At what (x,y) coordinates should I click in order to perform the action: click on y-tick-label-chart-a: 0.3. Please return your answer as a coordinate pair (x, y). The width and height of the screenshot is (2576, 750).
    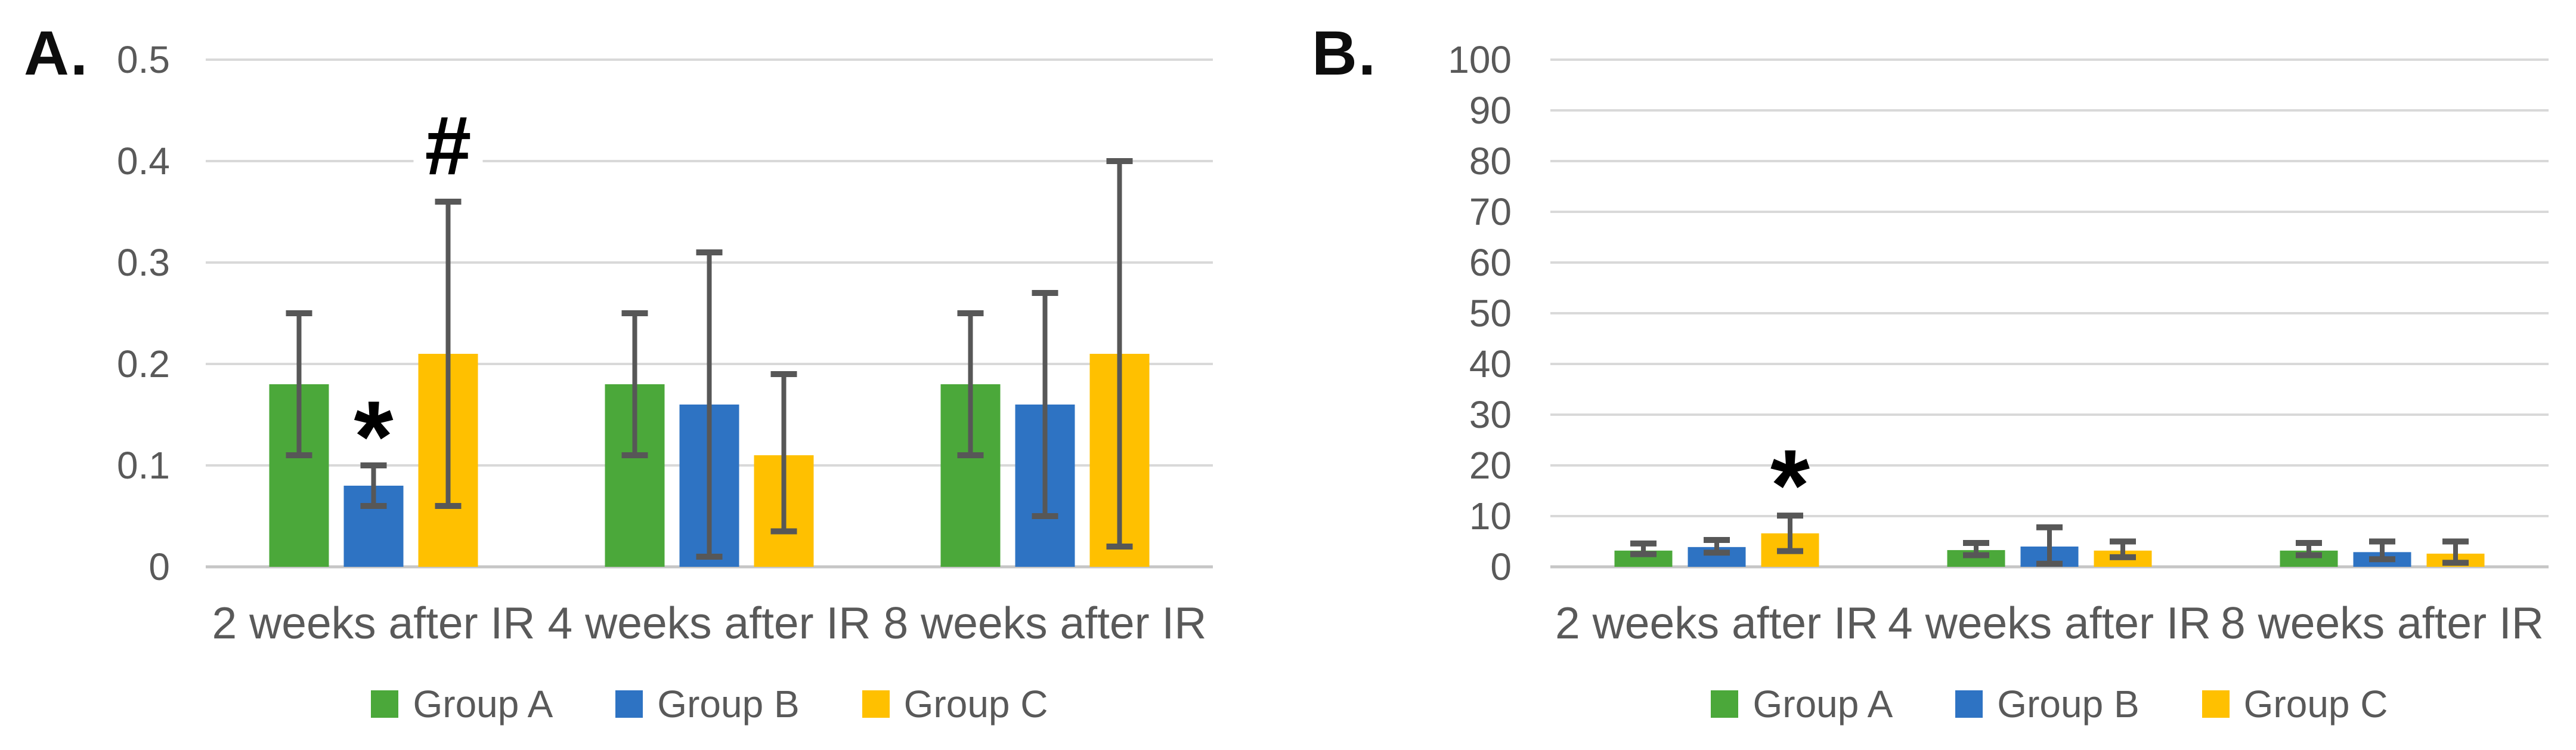
    Looking at the image, I should click on (144, 262).